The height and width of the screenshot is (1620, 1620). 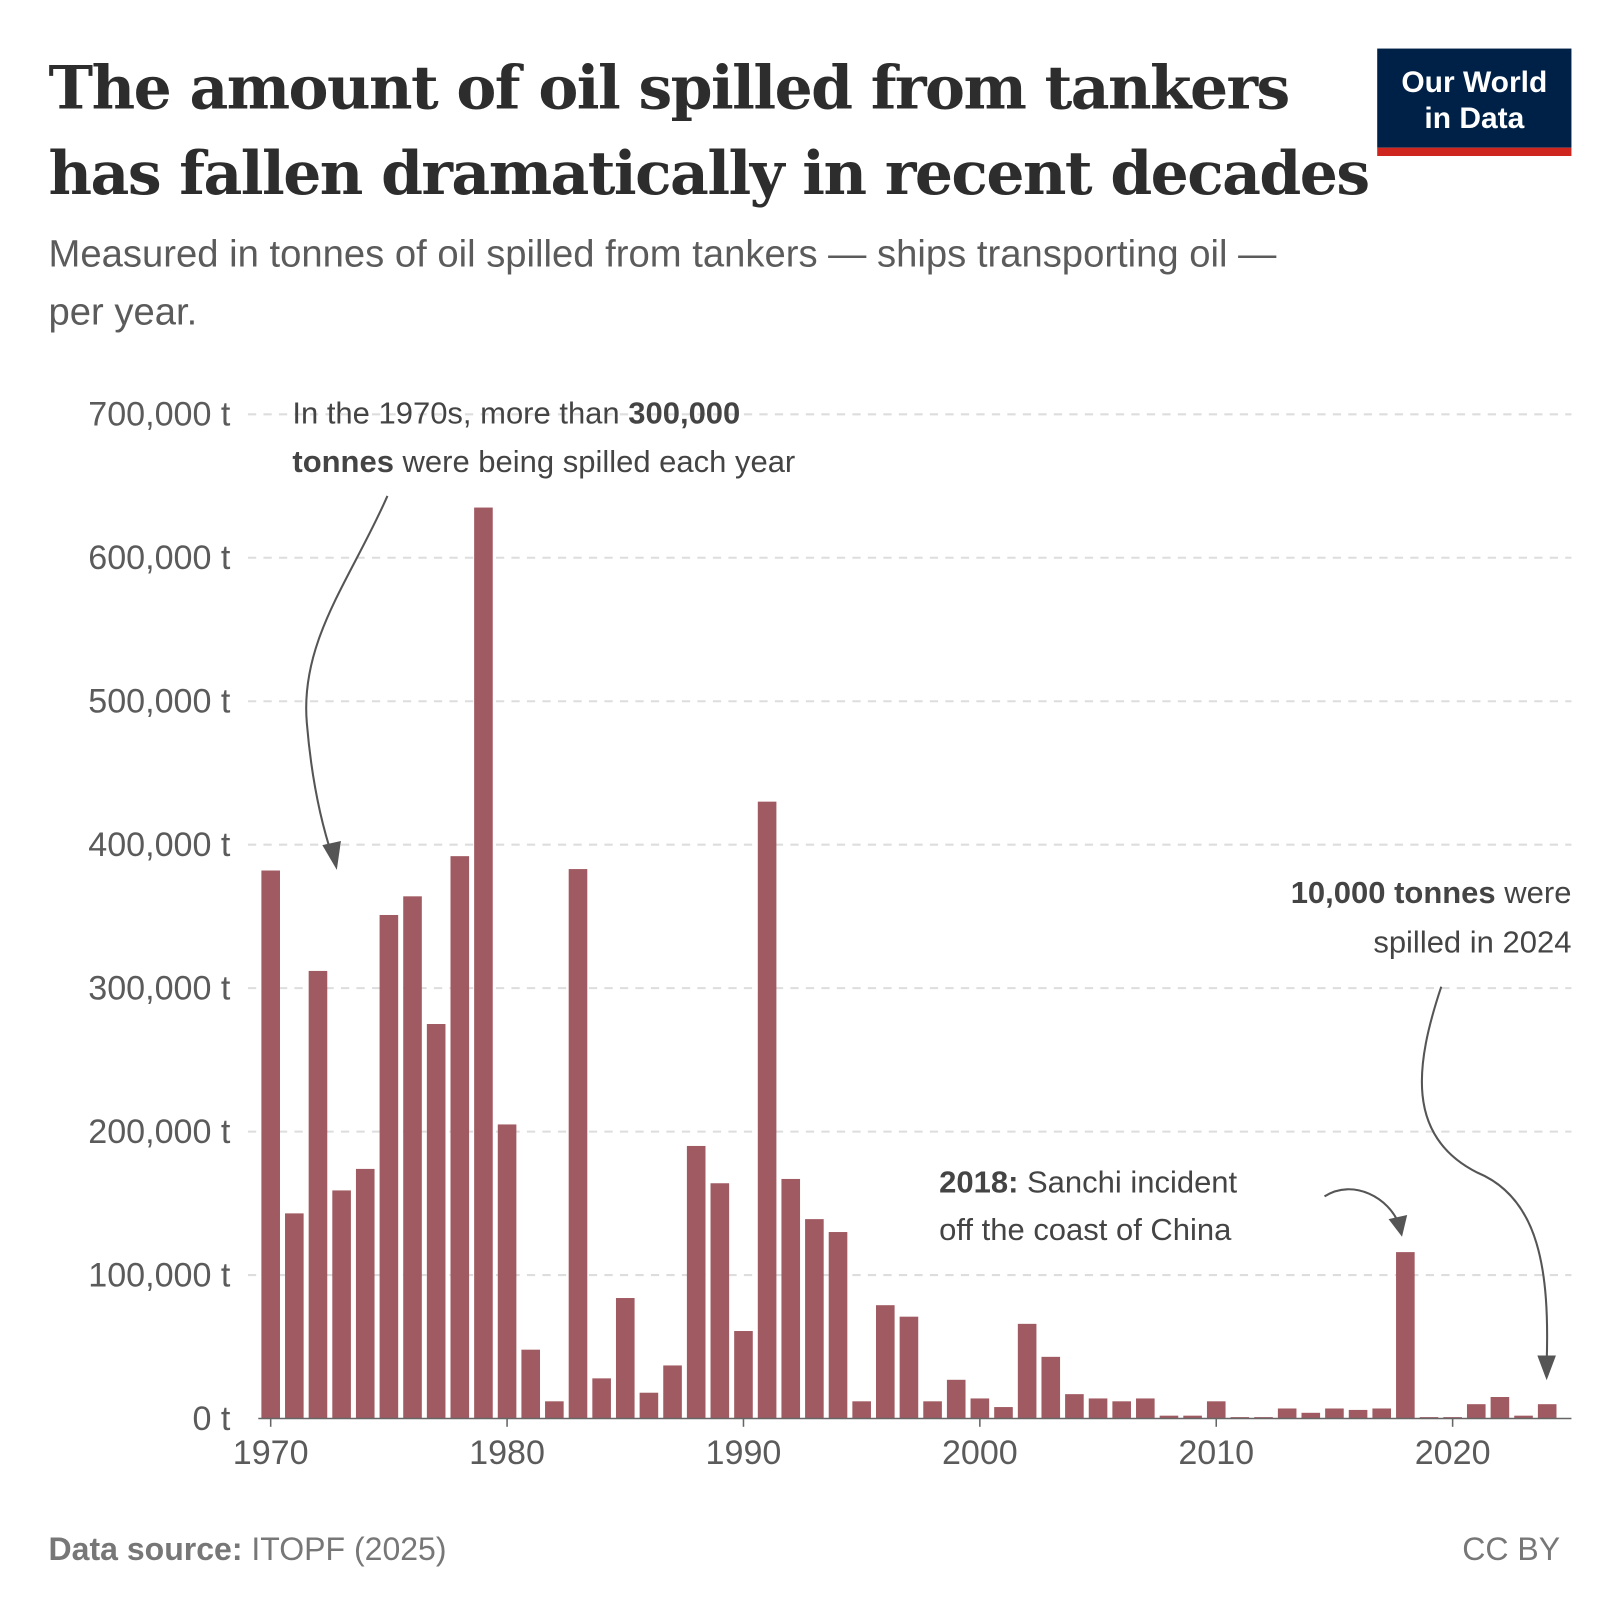 I want to click on bar-2013, so click(x=1287, y=1413).